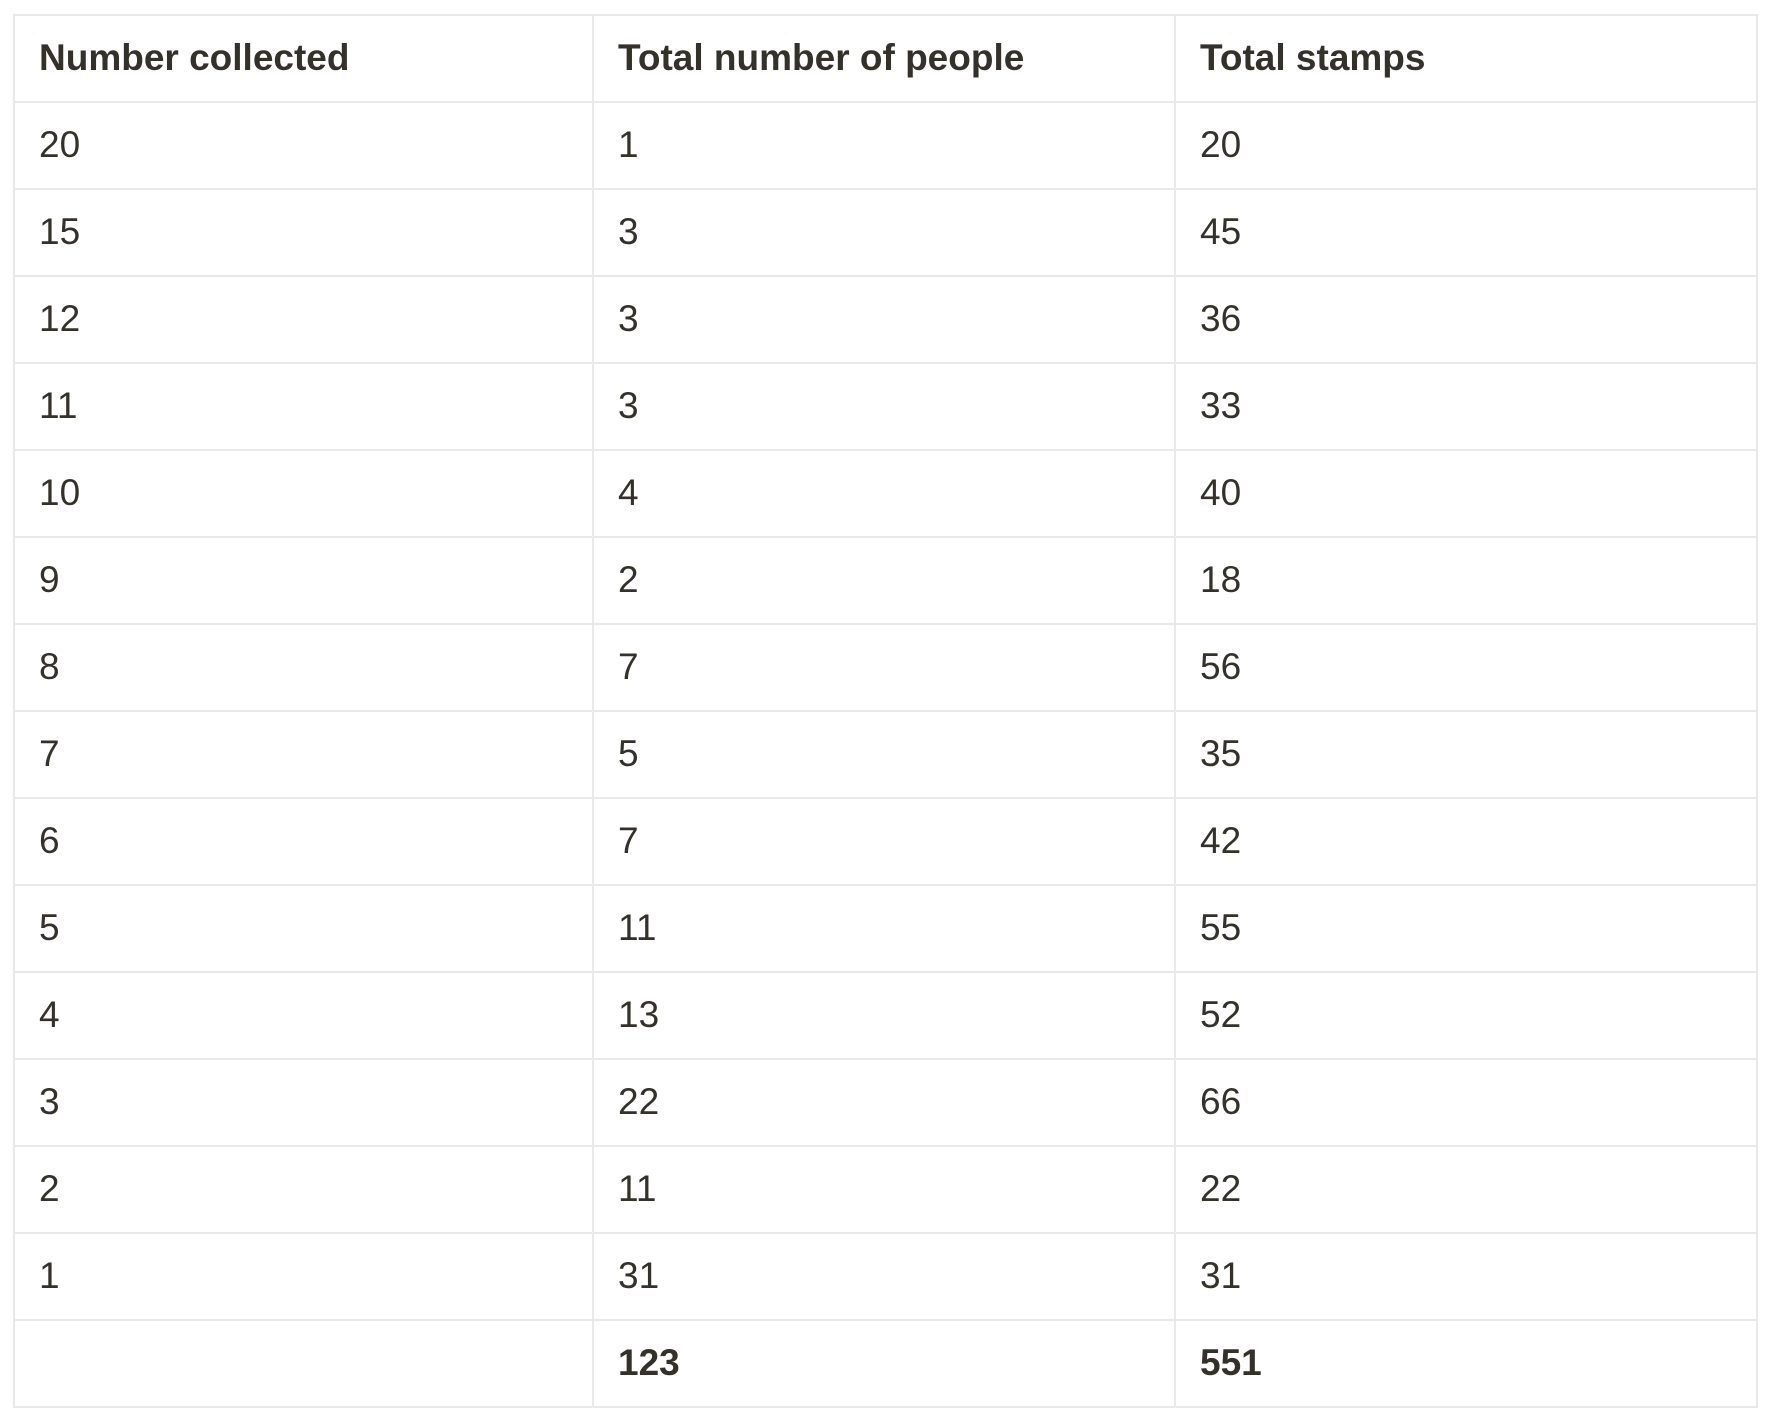 The height and width of the screenshot is (1422, 1768). I want to click on table-cell: 6, so click(303, 841).